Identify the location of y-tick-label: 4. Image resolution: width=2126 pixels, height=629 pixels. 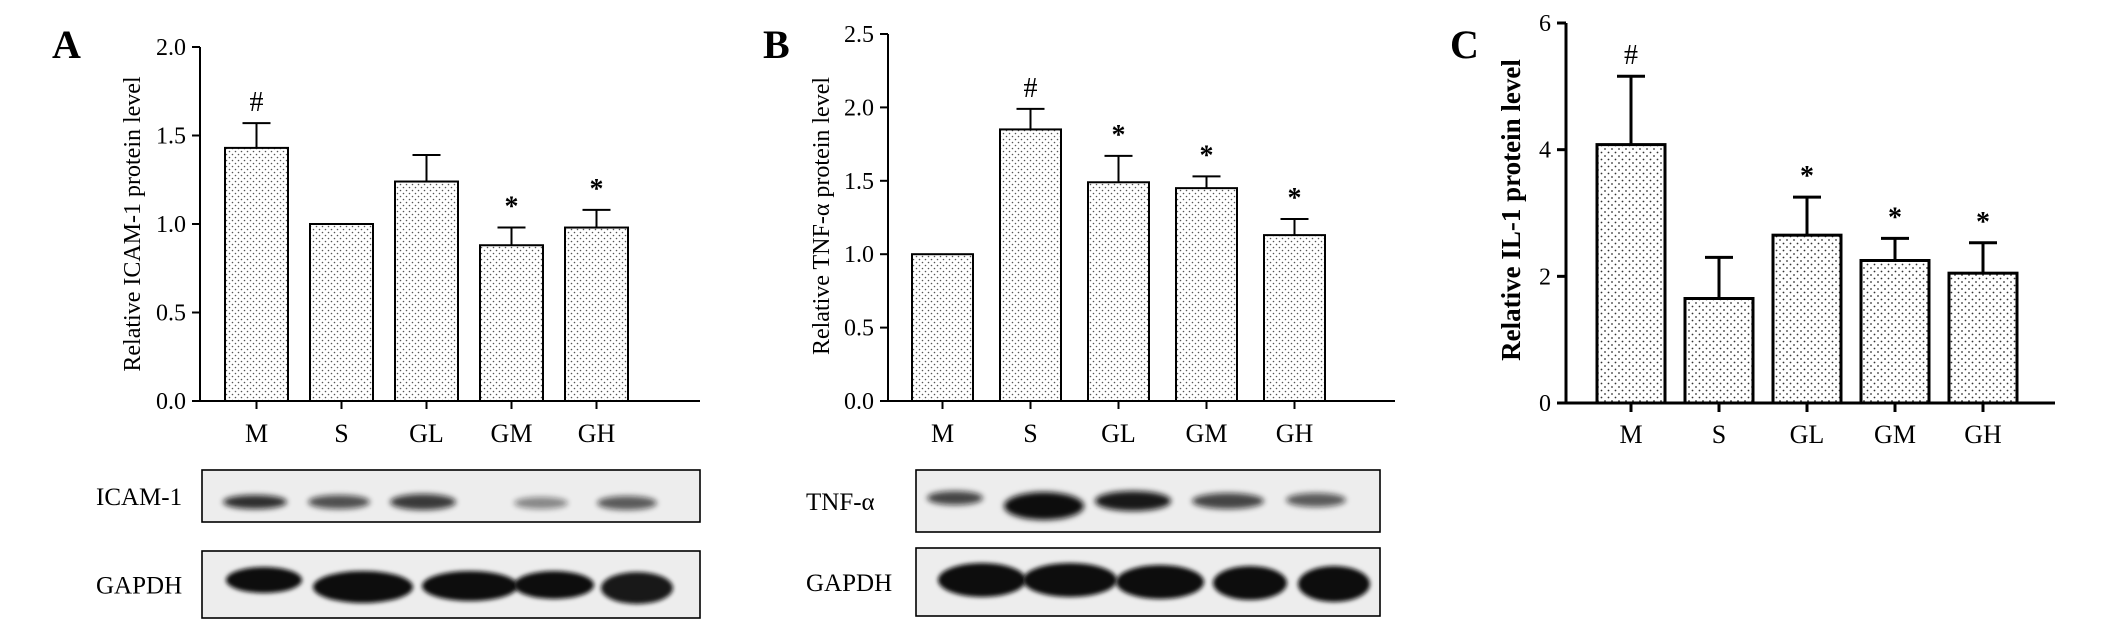
(1545, 151).